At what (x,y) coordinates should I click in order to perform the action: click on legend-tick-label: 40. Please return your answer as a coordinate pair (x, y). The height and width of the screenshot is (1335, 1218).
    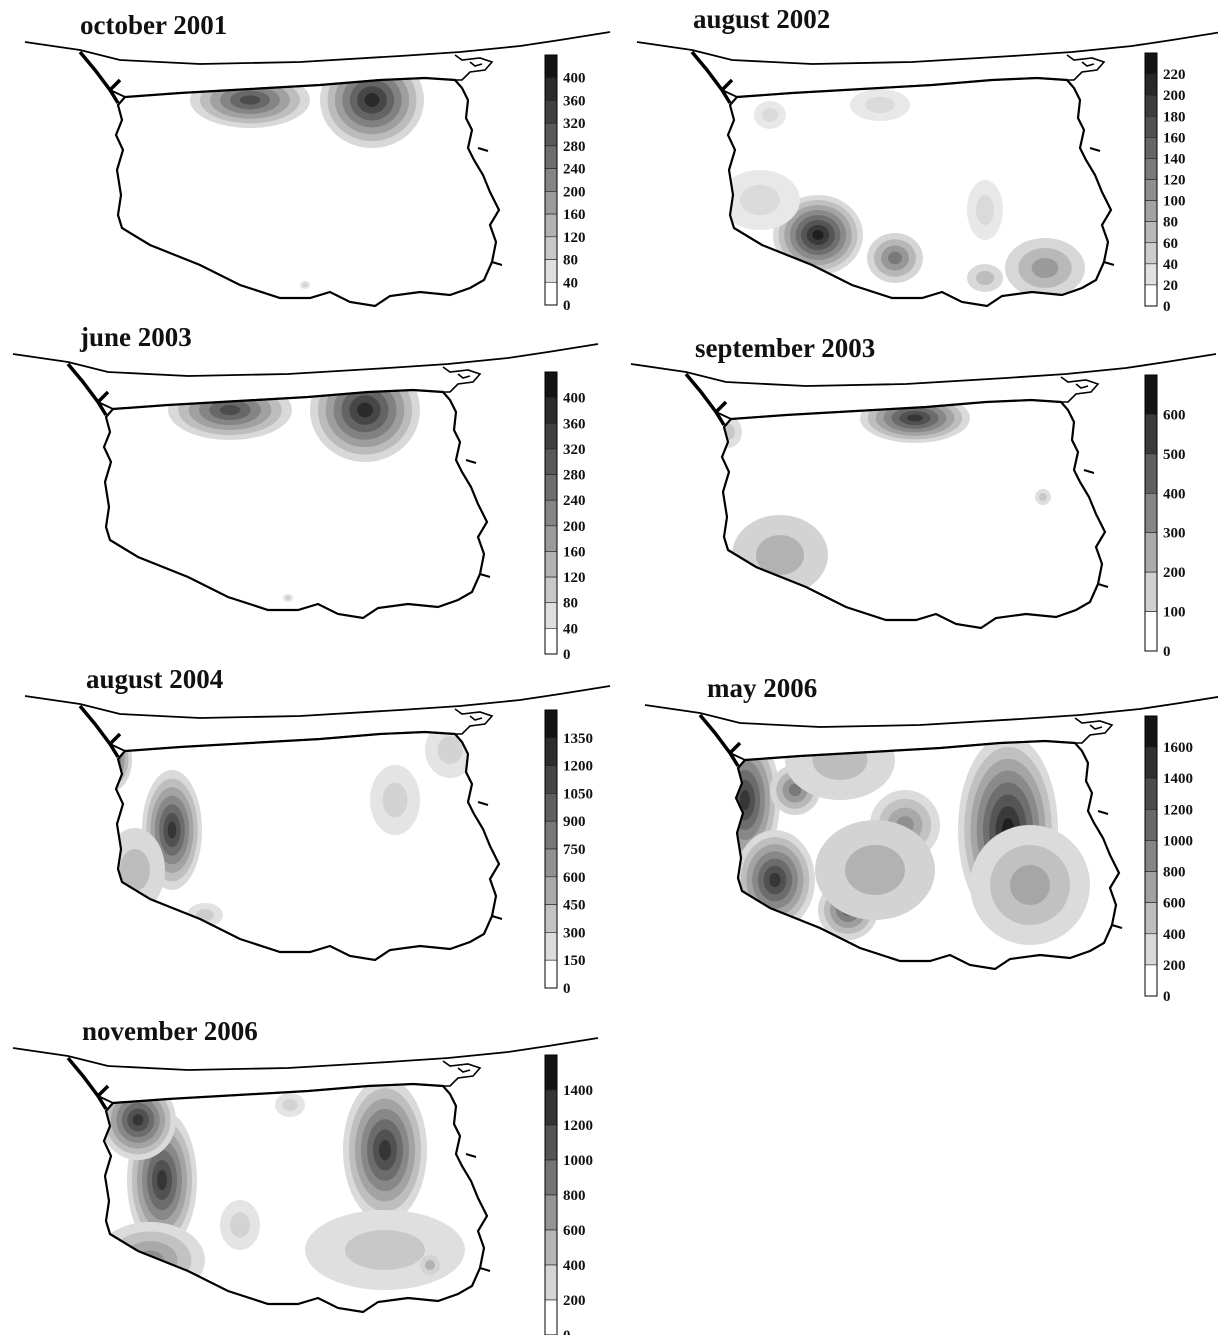
    Looking at the image, I should click on (570, 629).